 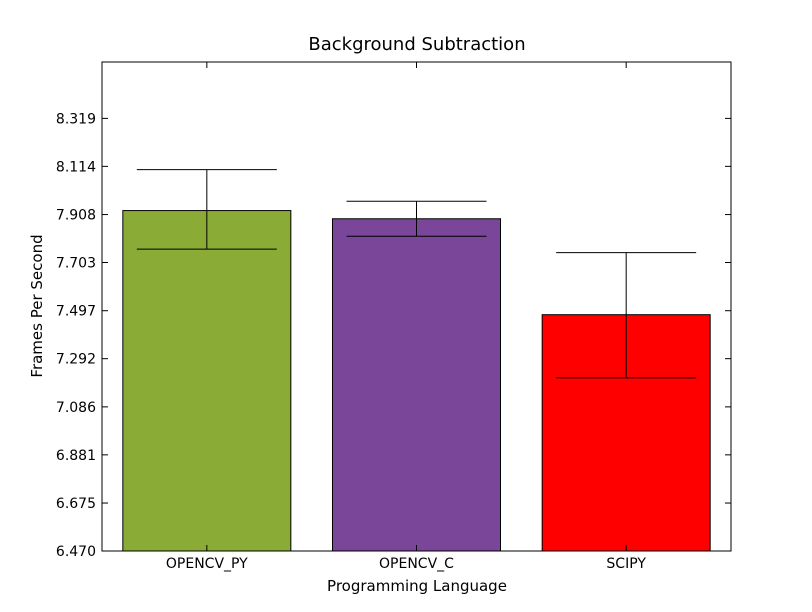 What do you see at coordinates (76, 360) in the screenshot?
I see `y-tick-label: 7.292` at bounding box center [76, 360].